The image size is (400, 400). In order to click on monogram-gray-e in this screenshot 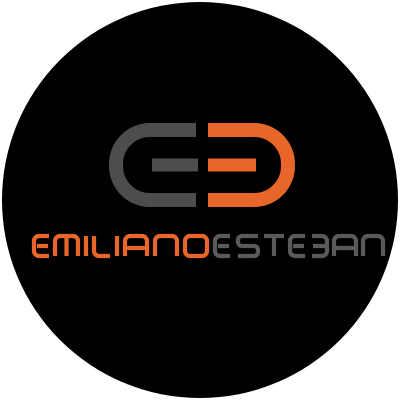, I will do `click(153, 165)`.